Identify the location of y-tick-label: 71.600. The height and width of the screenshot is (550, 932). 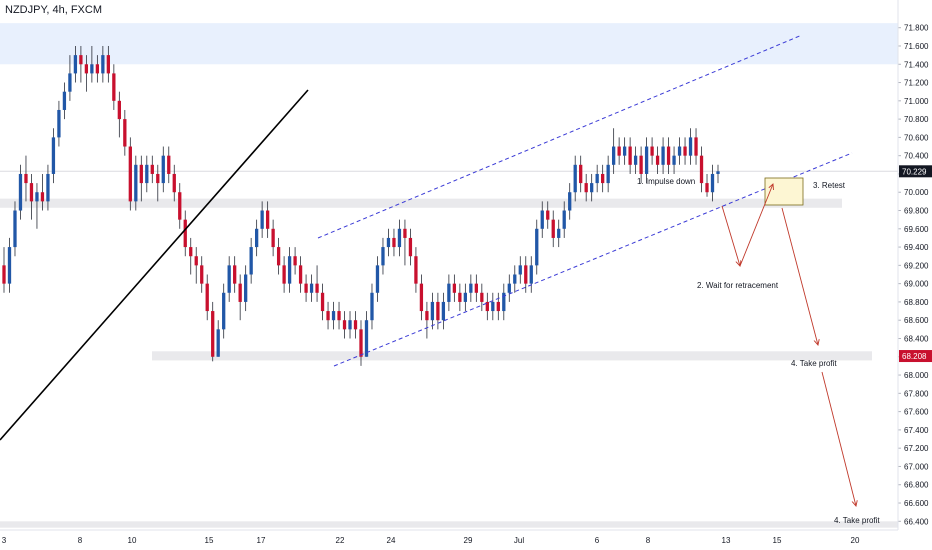
(916, 46).